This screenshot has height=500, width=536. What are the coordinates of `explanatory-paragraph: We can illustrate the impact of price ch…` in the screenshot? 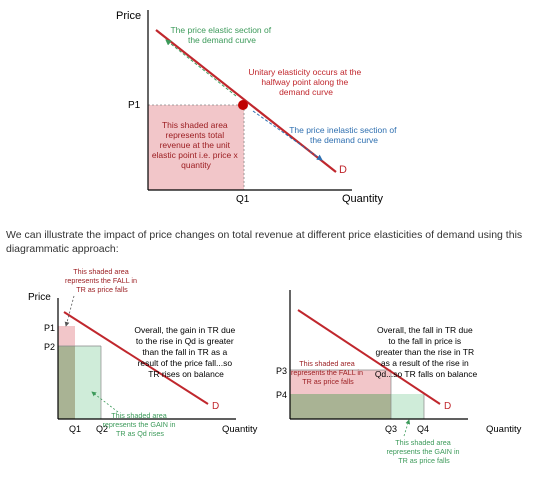 It's located at (264, 242).